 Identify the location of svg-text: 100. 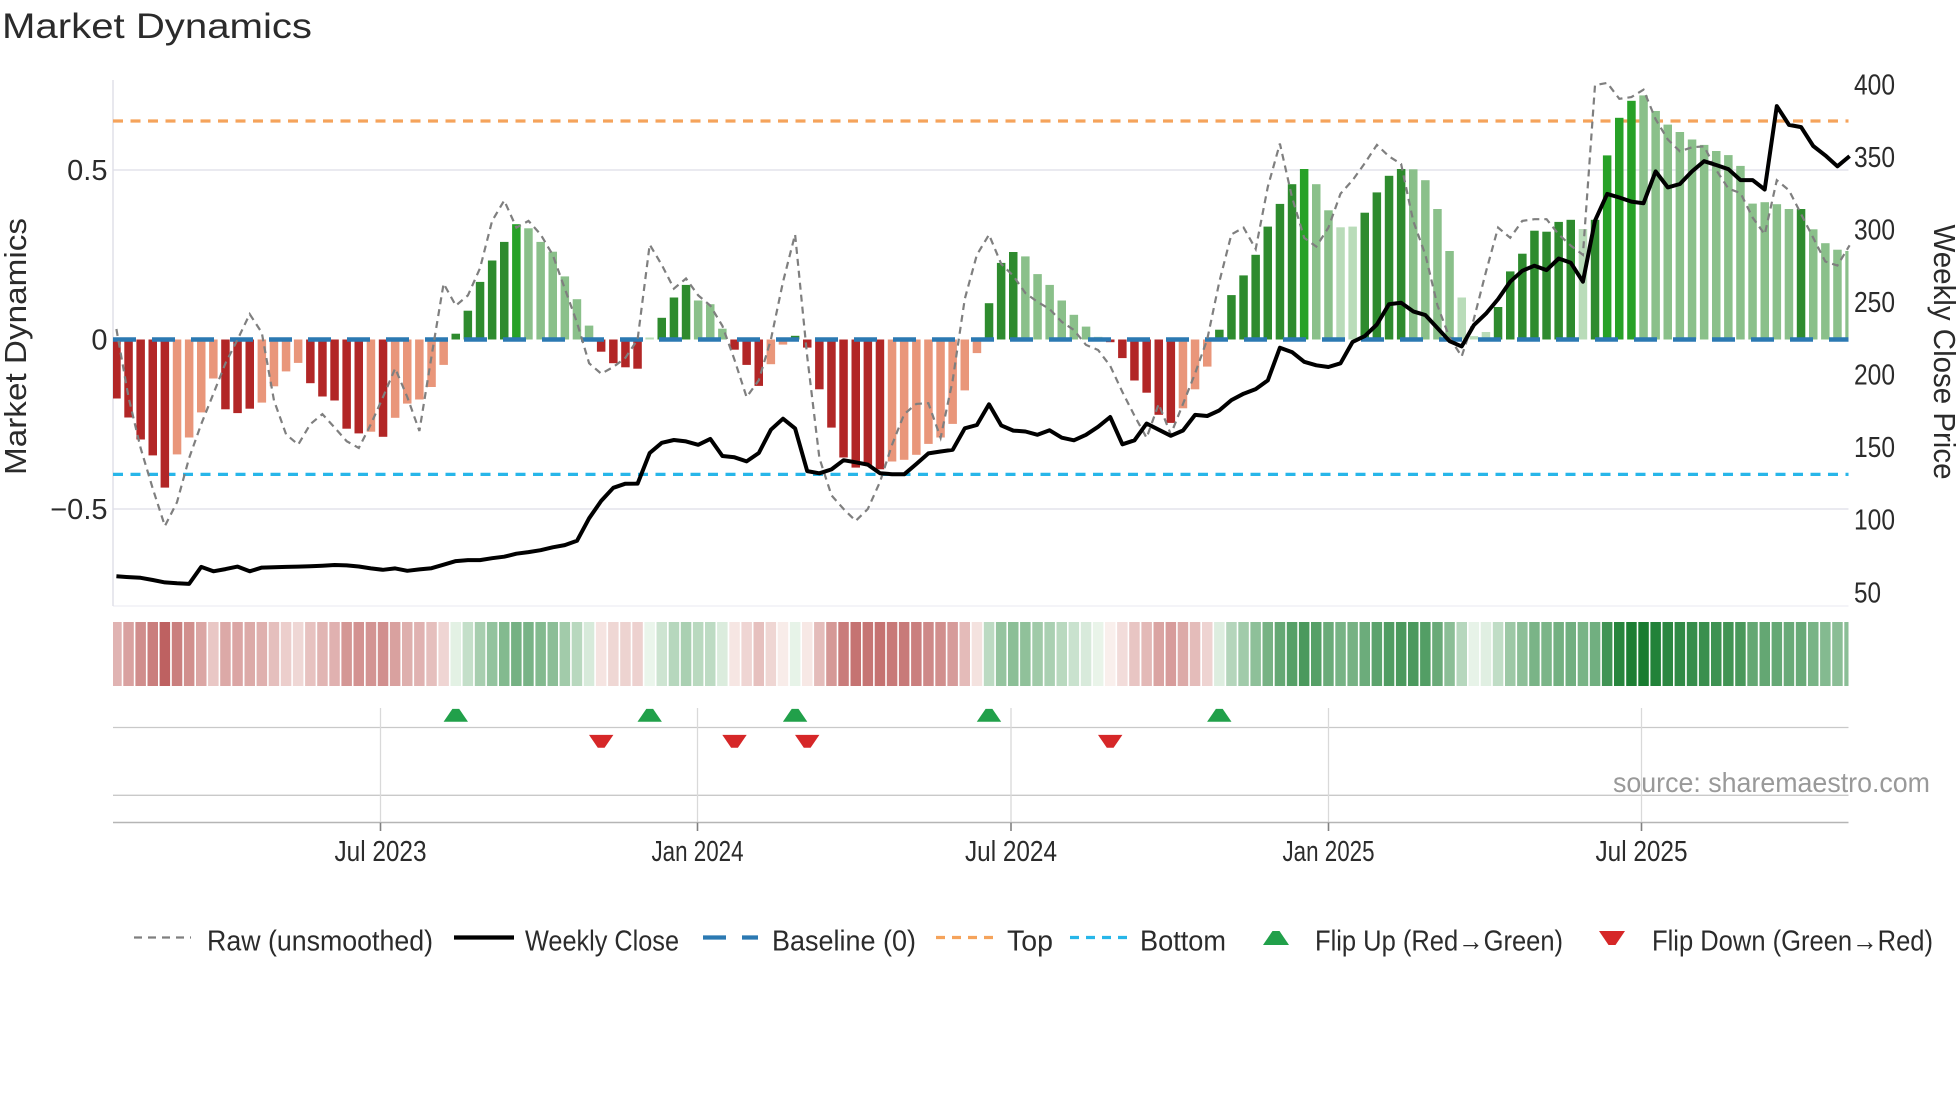
(1874, 521).